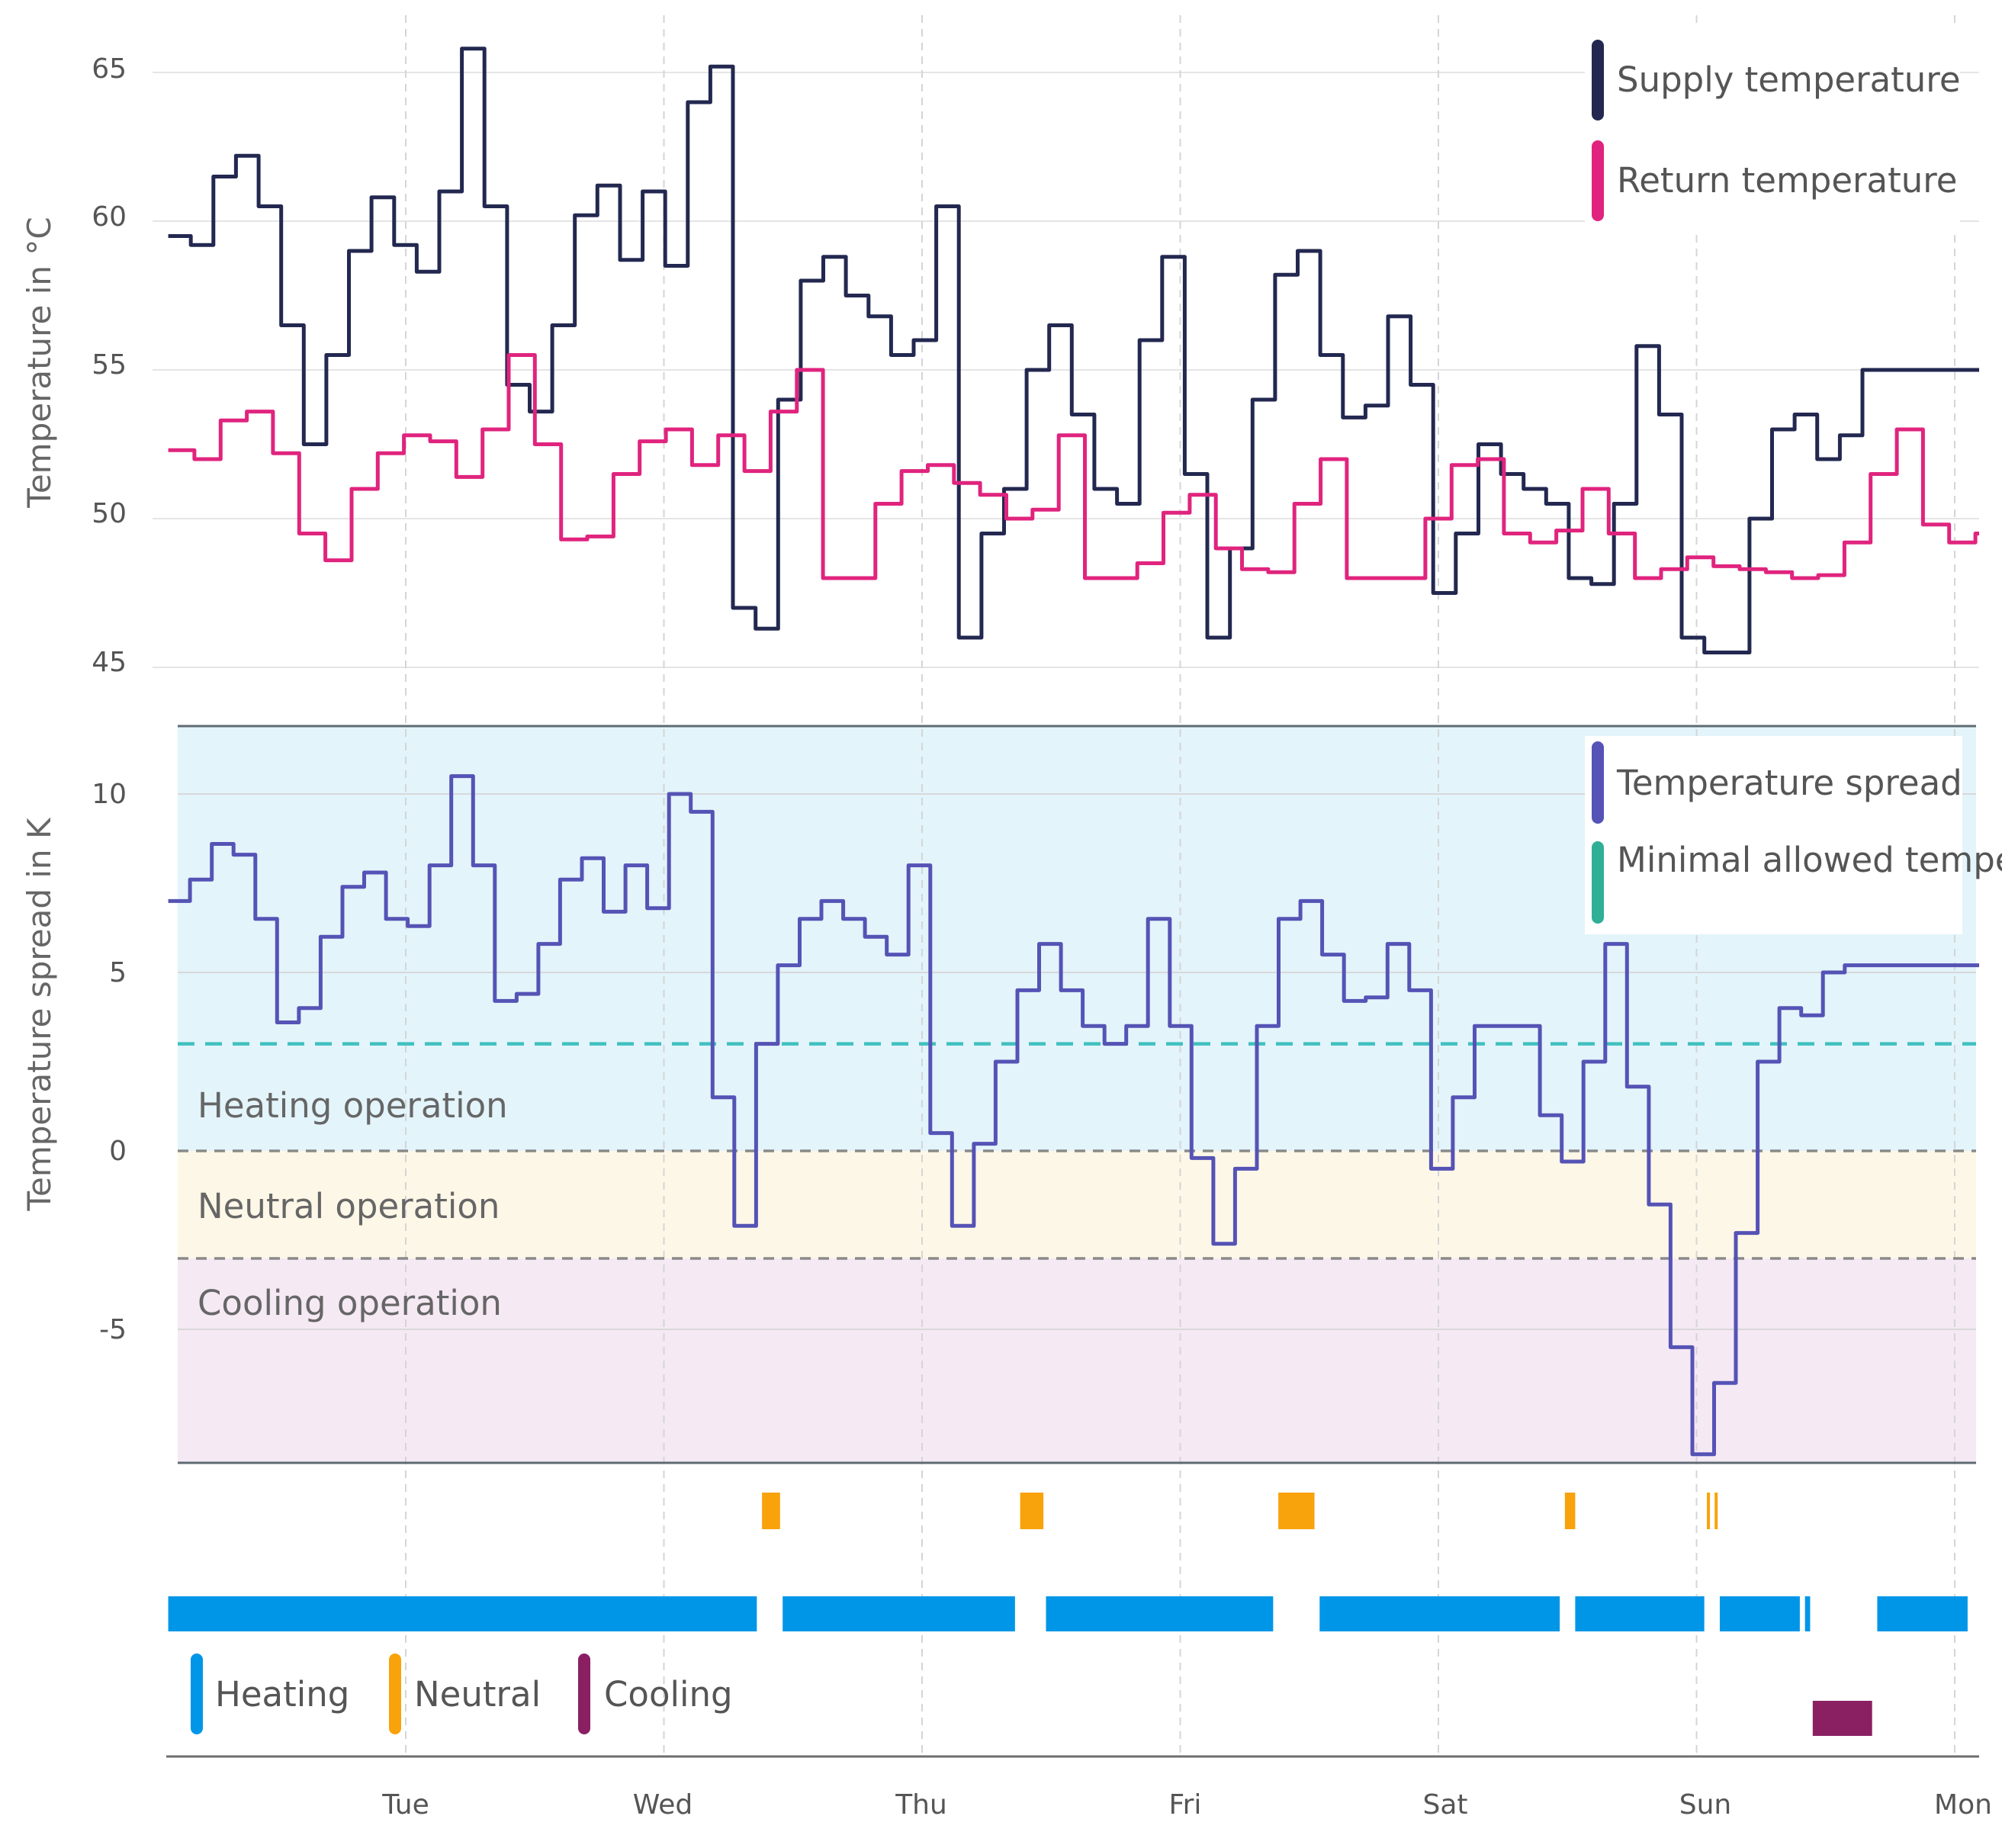 This screenshot has width=2002, height=1848. Describe the element at coordinates (1809, 860) in the screenshot. I see `legend-min-spread-label: Minimal allowed temperature spread` at that location.